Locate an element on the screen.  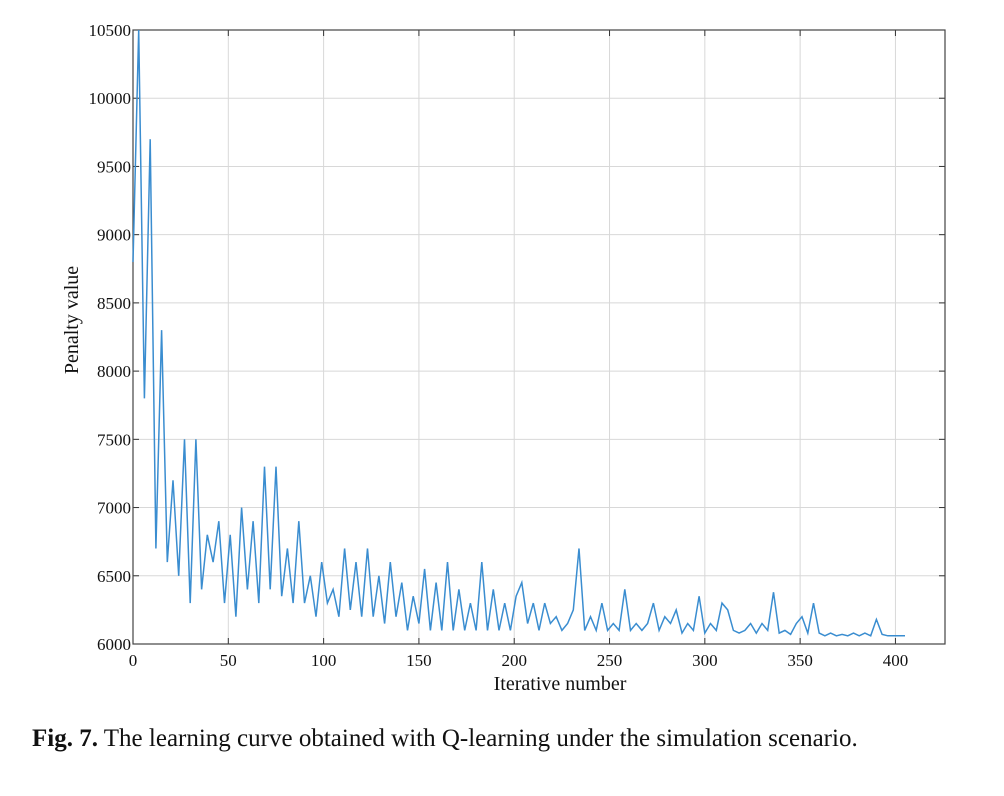
y-tick-label: 10000 is located at coordinates (110, 98).